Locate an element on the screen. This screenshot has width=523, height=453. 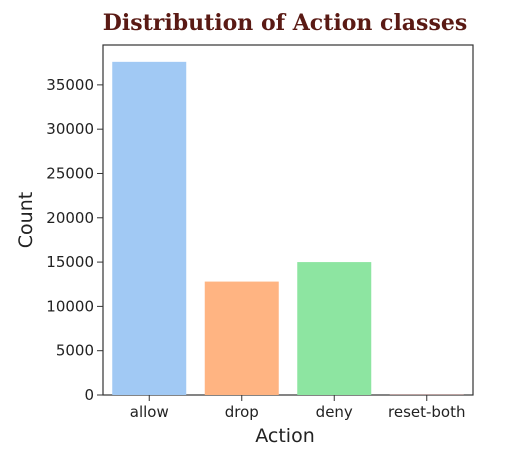
y-tick-label: 35000 is located at coordinates (70, 85).